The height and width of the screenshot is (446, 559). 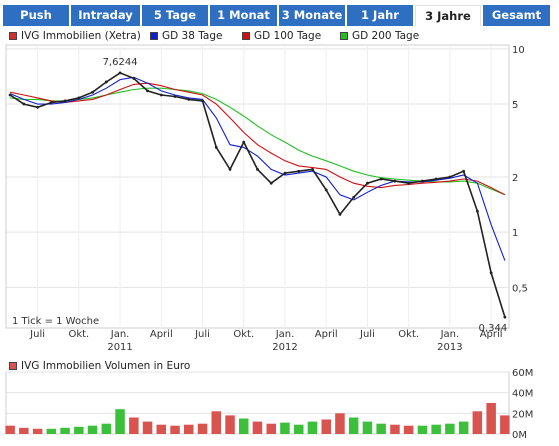 I want to click on price-y-tick-label: 1, so click(x=515, y=233).